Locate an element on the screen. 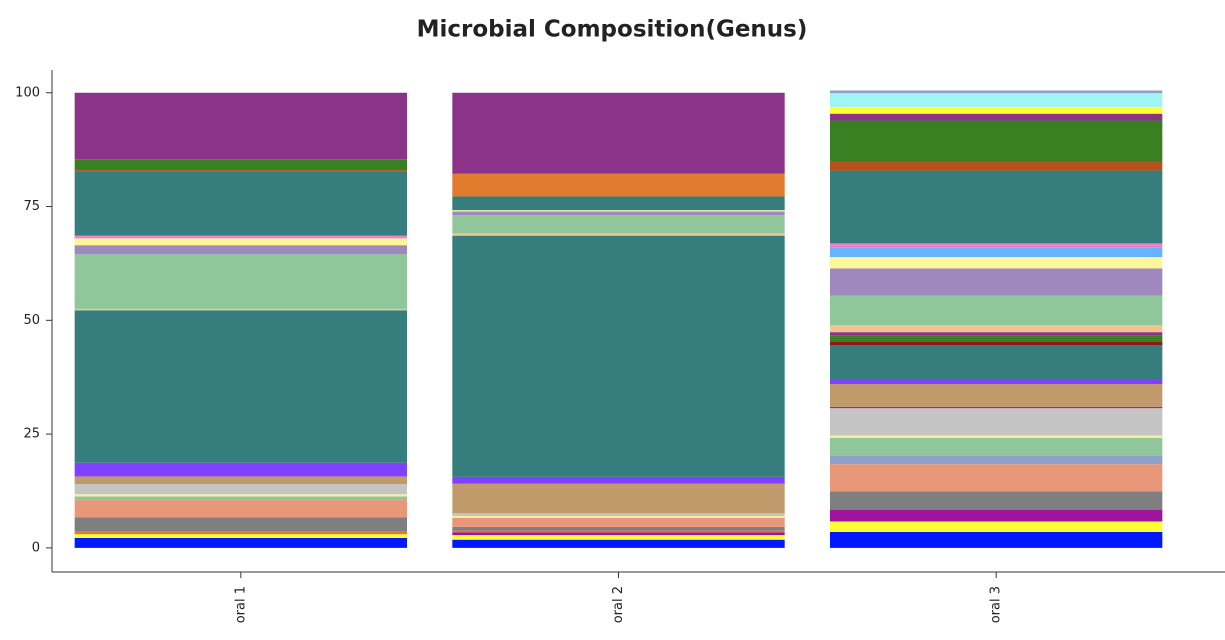 Image resolution: width=1225 pixels, height=640 pixels. y-tick-label: 100 is located at coordinates (27, 92).